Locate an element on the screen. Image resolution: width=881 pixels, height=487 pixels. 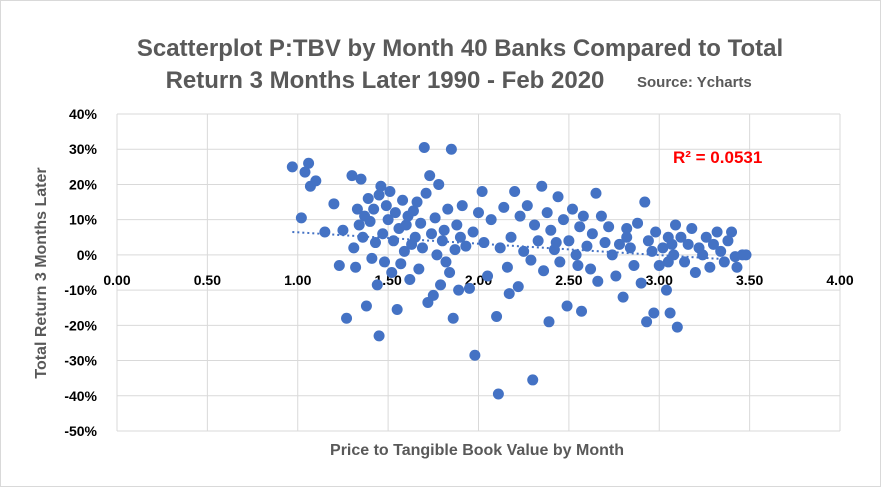
x-tick-label: 3.00 is located at coordinates (659, 280).